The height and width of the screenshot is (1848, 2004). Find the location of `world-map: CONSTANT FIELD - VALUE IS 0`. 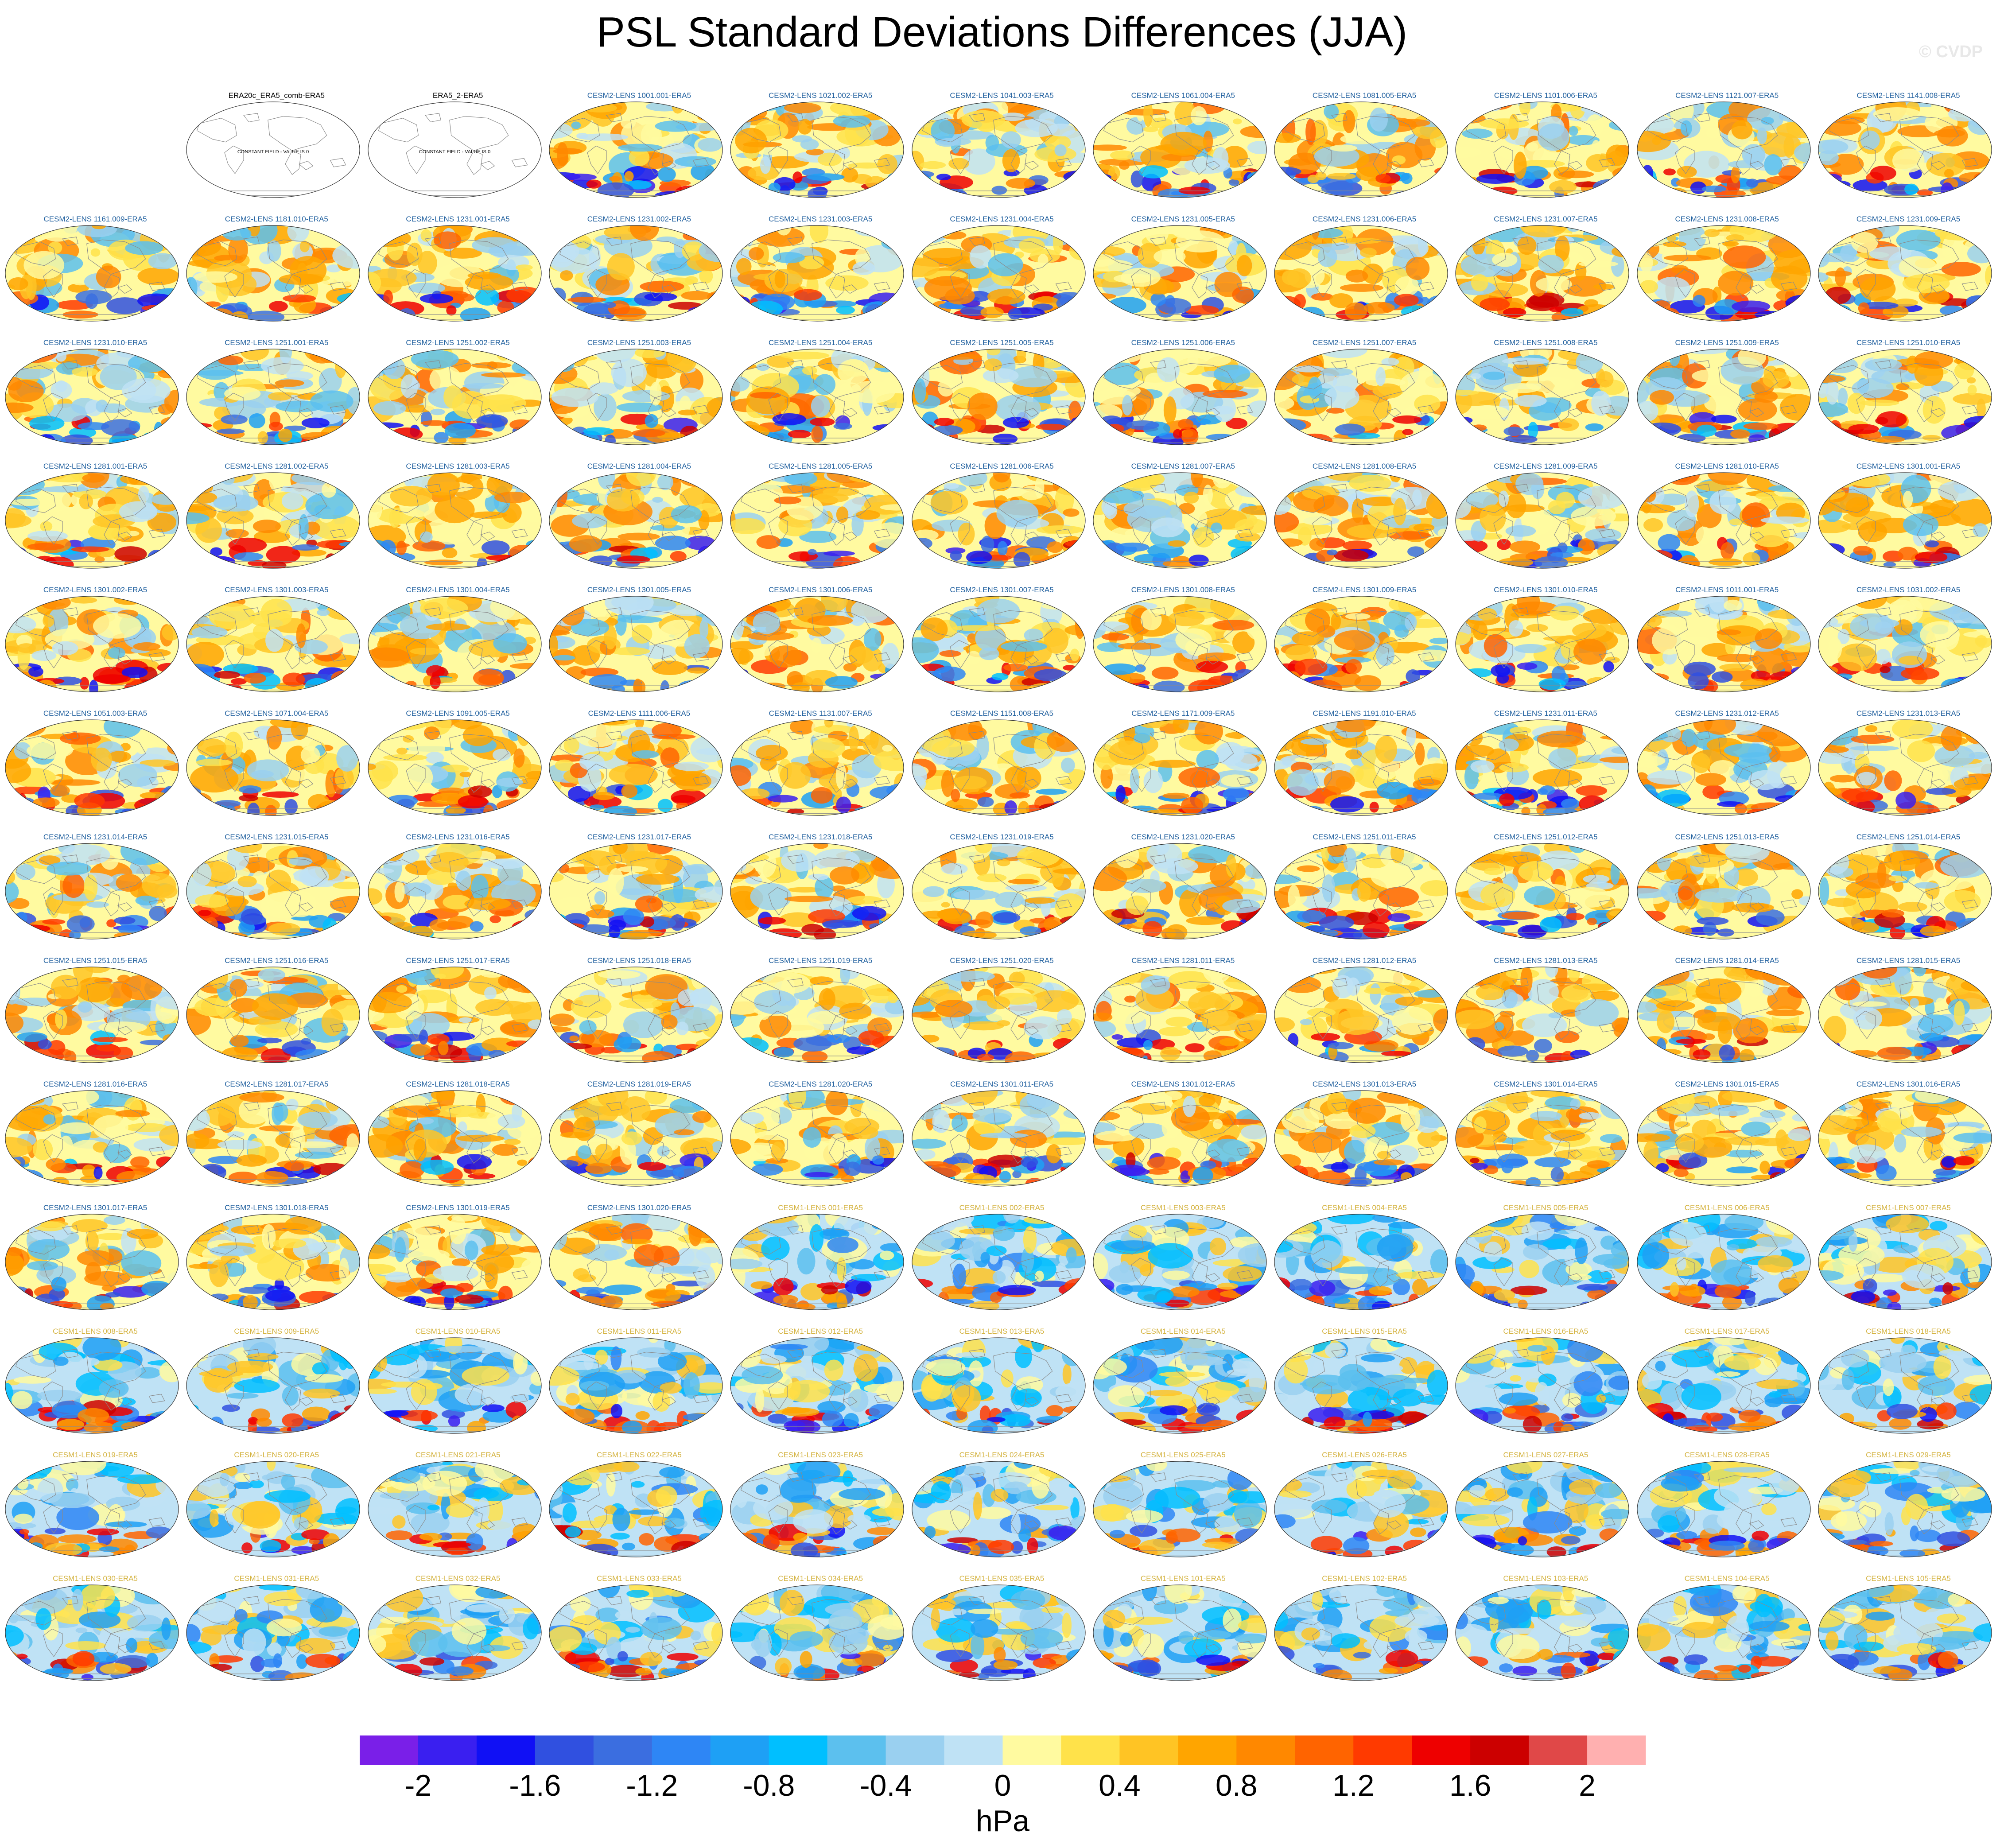

world-map: CONSTANT FIELD - VALUE IS 0 is located at coordinates (454, 150).